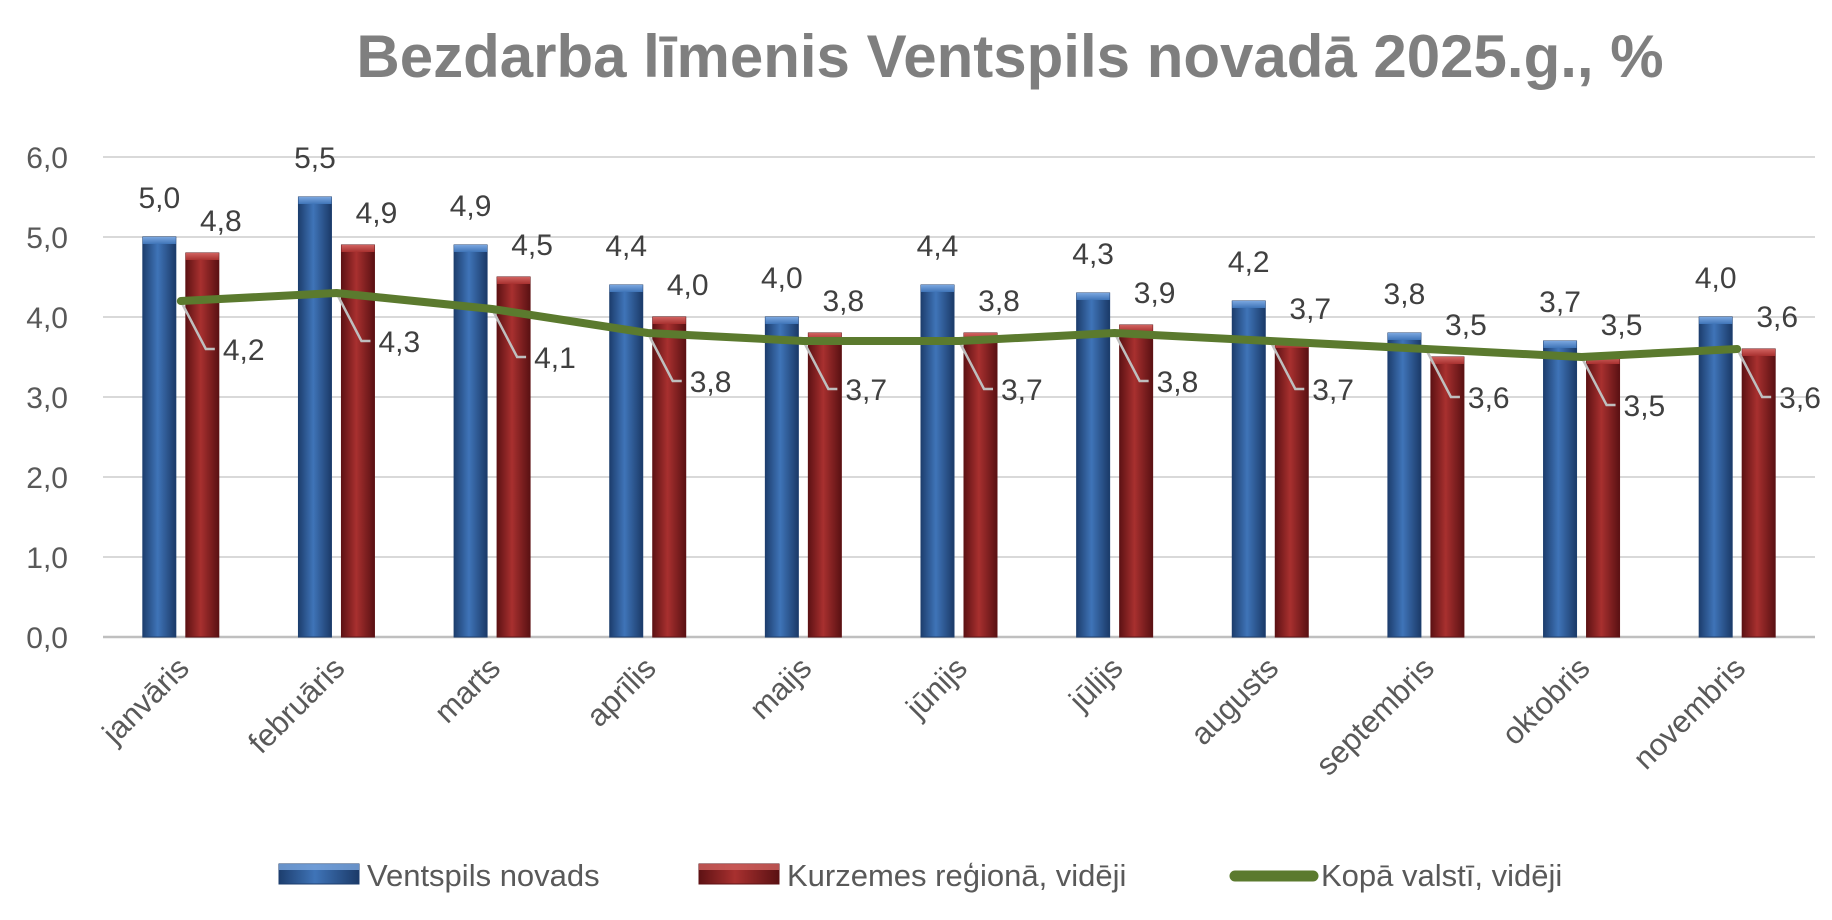  Describe the element at coordinates (1441, 875) in the screenshot. I see `legend-label-national: Kopā valstī, vidēji` at that location.